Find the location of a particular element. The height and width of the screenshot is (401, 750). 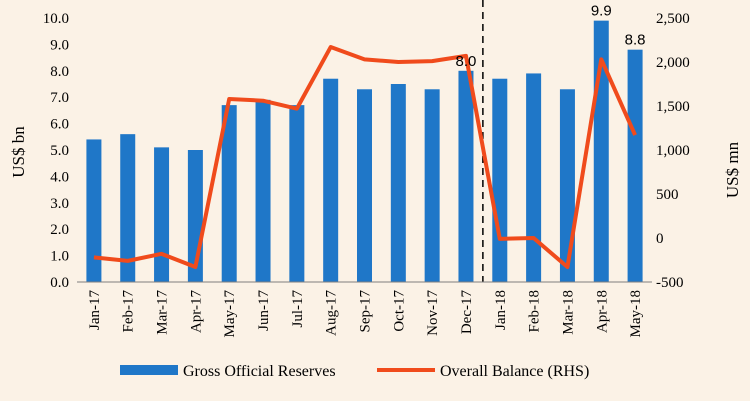

legend-swatch-reserves is located at coordinates (149, 370).